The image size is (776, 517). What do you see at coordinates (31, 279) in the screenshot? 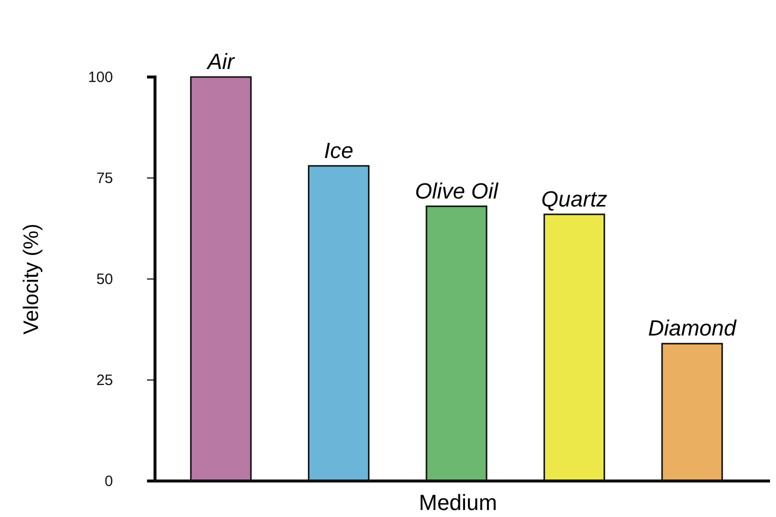
I see `y-axis-title: Velocity (%)` at bounding box center [31, 279].